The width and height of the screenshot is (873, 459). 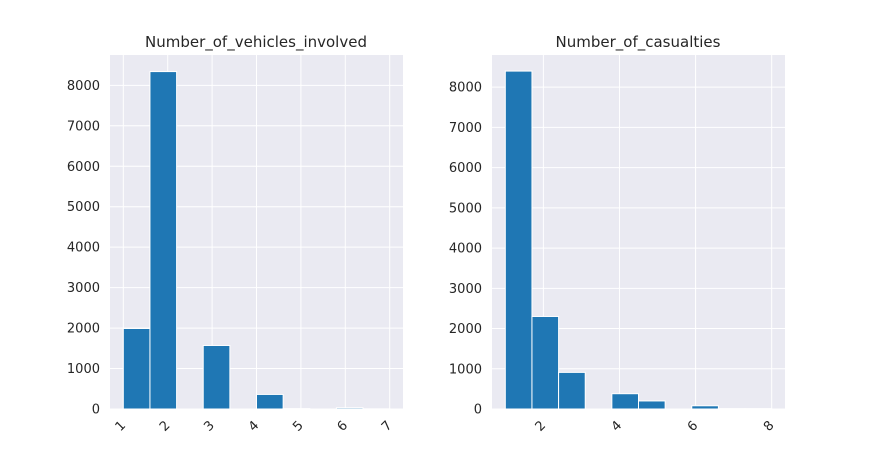 What do you see at coordinates (256, 42) in the screenshot?
I see `chart-title: Number_of_vehicles_involved` at bounding box center [256, 42].